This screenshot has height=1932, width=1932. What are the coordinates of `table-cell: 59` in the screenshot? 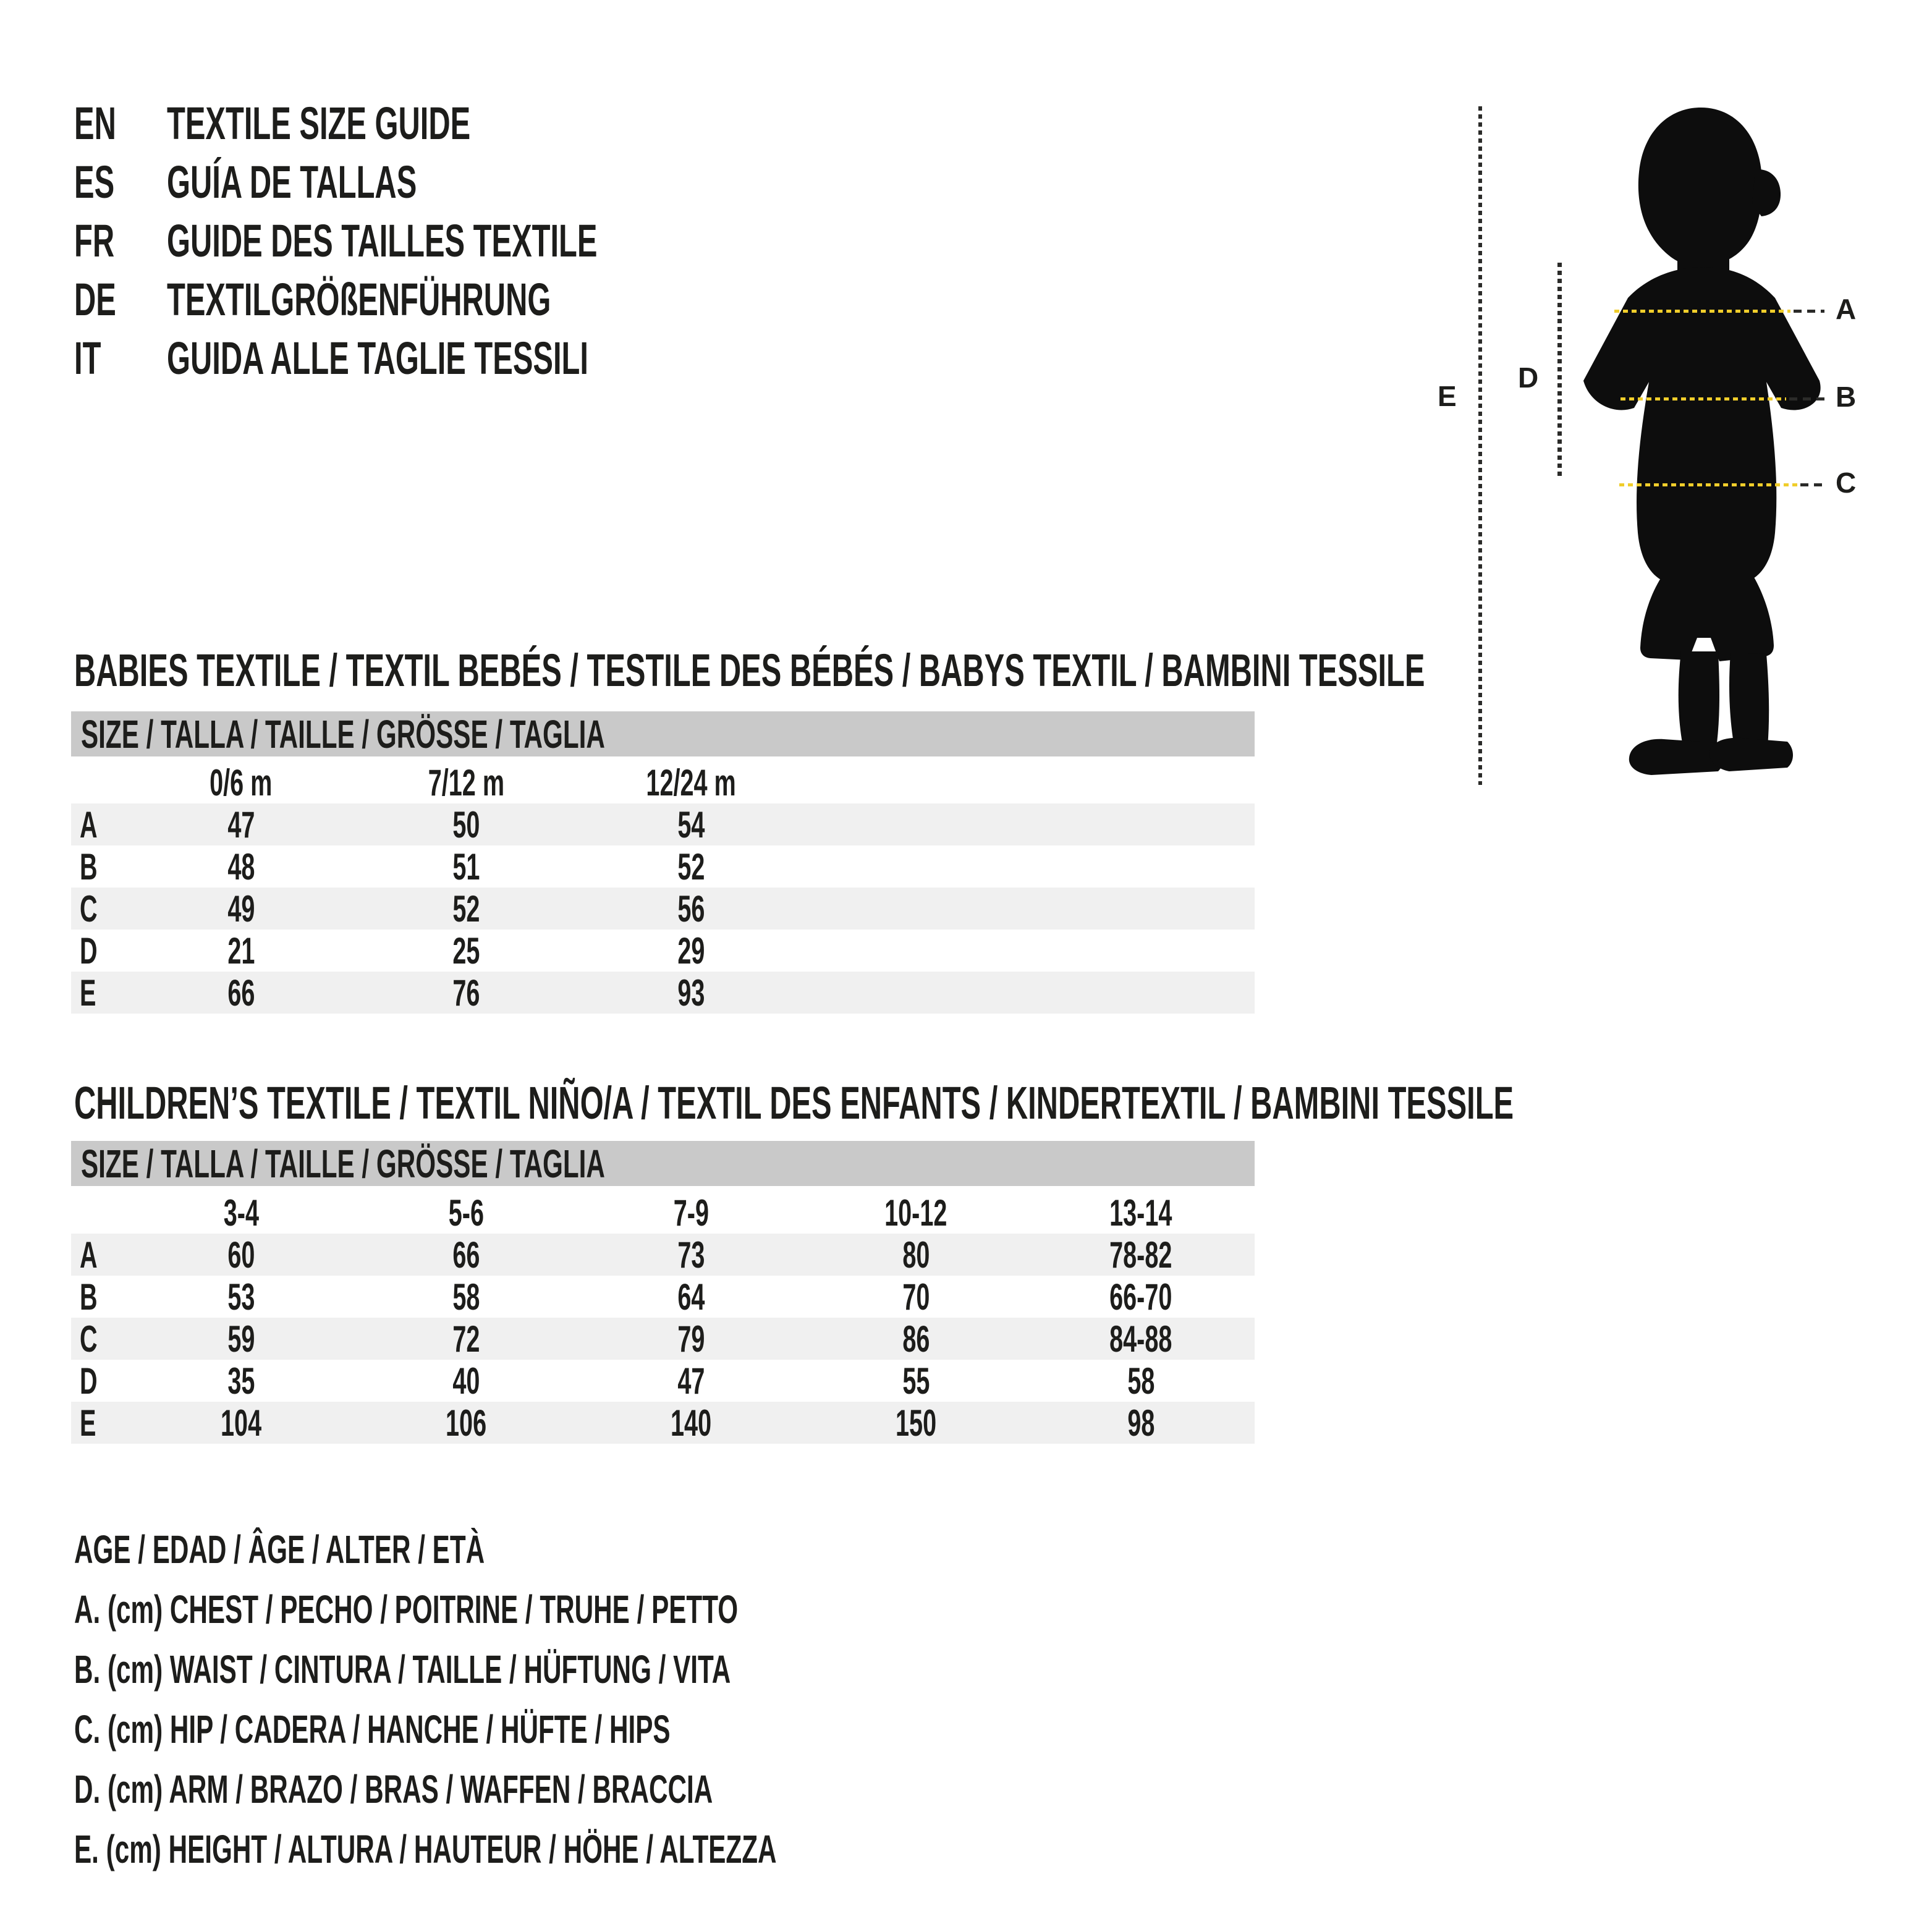 It's located at (241, 1339).